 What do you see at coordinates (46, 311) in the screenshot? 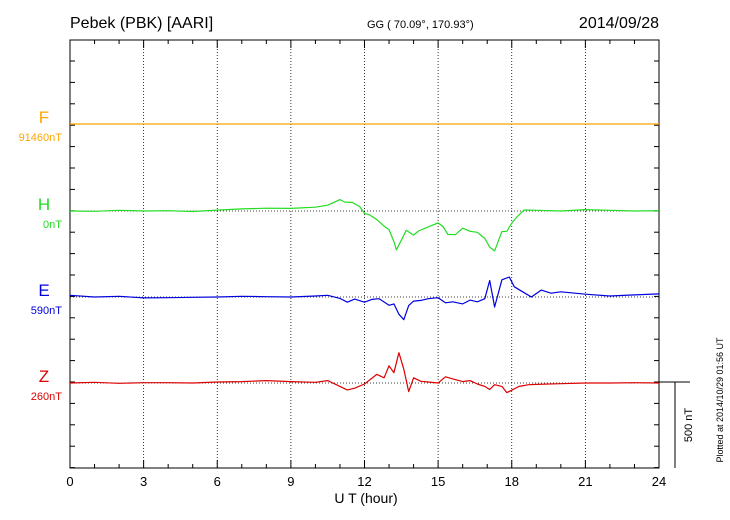
I see `baseline-value-e: 590nT` at bounding box center [46, 311].